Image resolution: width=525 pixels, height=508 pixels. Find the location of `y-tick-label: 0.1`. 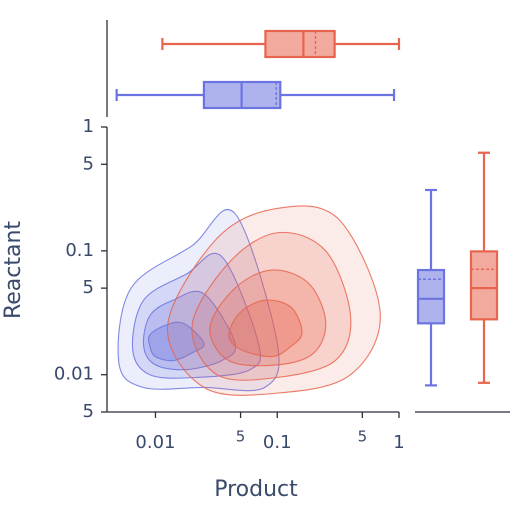

y-tick-label: 0.1 is located at coordinates (79, 250).